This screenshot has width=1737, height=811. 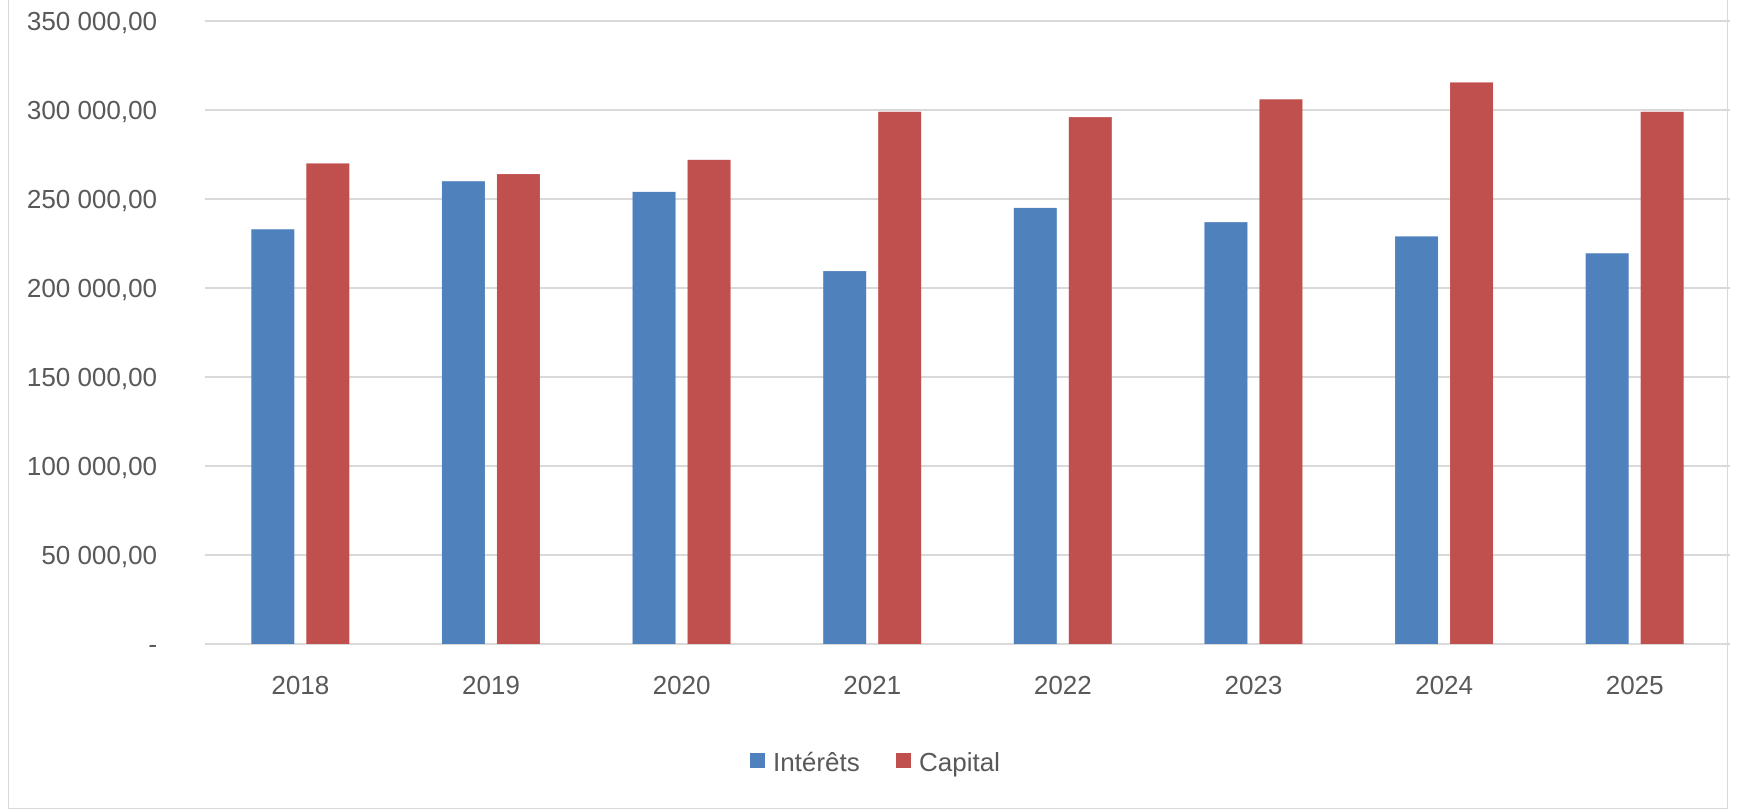 What do you see at coordinates (1063, 685) in the screenshot?
I see `x-tick-label: 2022` at bounding box center [1063, 685].